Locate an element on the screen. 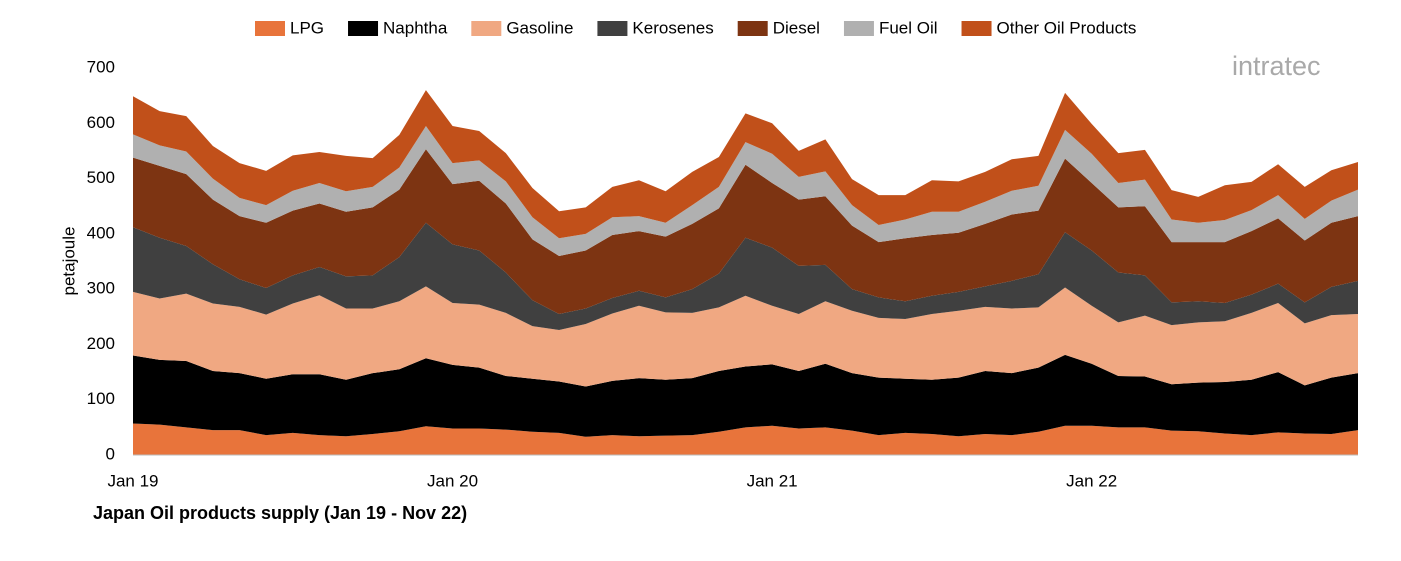  y-tick-label: 200 is located at coordinates (101, 343).